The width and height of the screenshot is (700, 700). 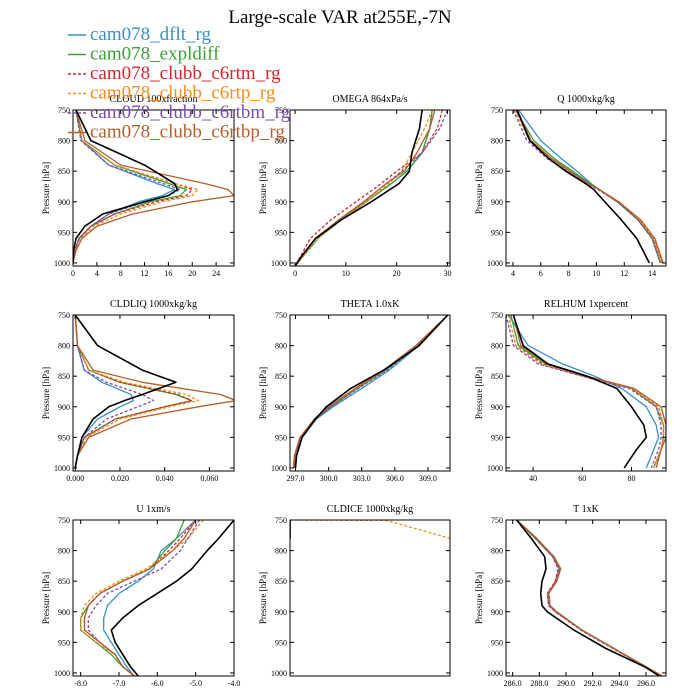 I want to click on x-tick-label: 4, so click(x=97, y=273).